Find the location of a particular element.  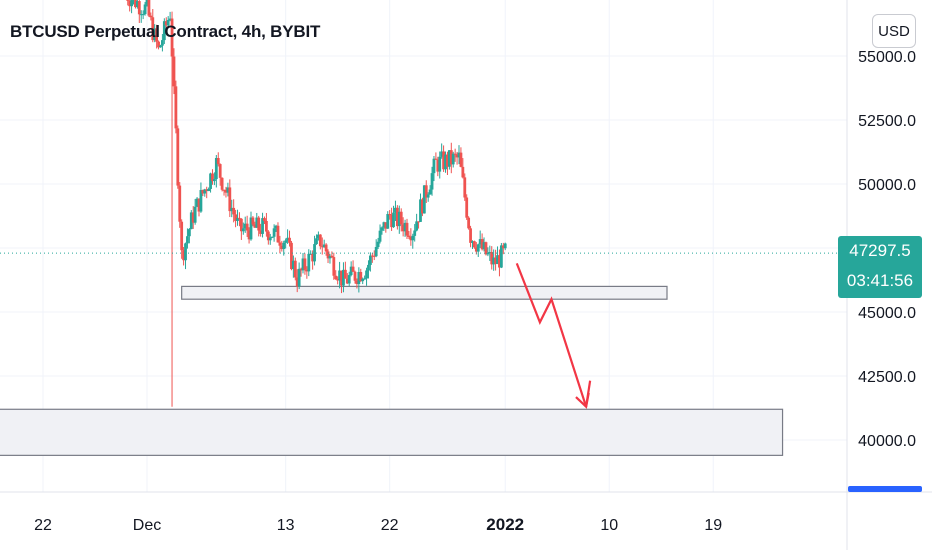

projection-path is located at coordinates (551, 335).